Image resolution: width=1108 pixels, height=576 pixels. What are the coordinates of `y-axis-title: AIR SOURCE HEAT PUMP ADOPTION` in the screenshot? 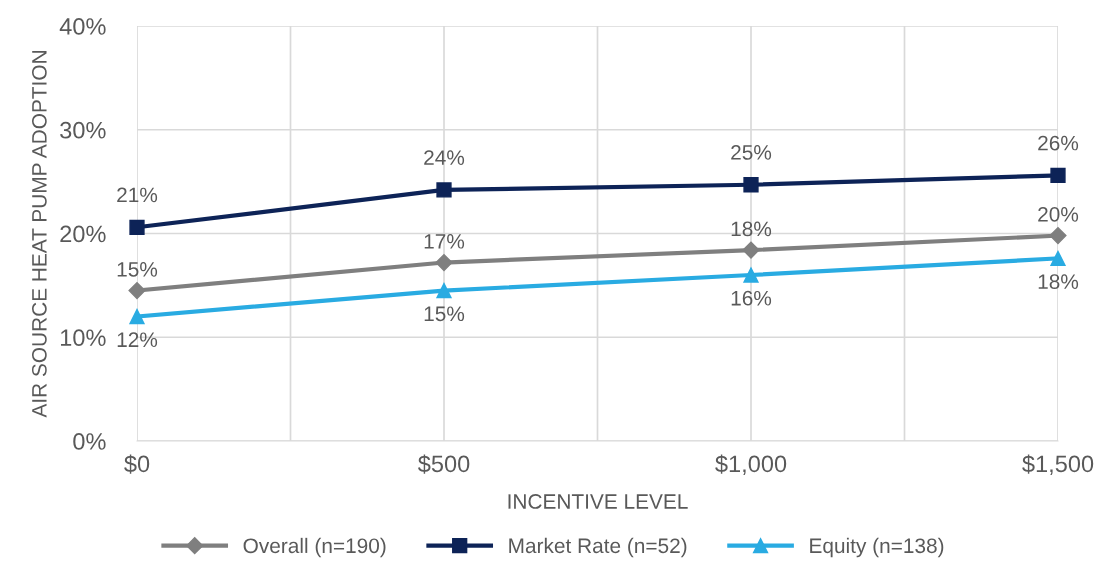 It's located at (39, 234).